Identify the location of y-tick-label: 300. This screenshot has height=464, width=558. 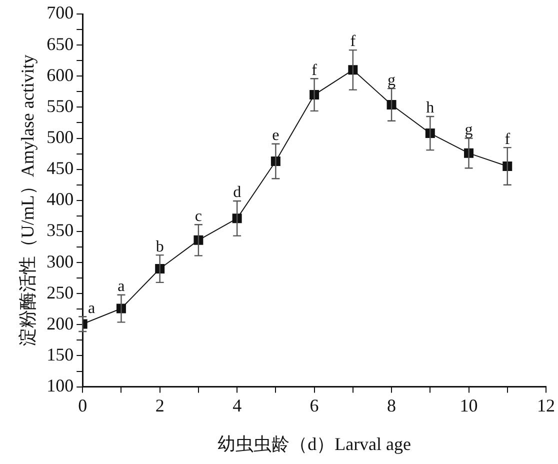
(60, 261).